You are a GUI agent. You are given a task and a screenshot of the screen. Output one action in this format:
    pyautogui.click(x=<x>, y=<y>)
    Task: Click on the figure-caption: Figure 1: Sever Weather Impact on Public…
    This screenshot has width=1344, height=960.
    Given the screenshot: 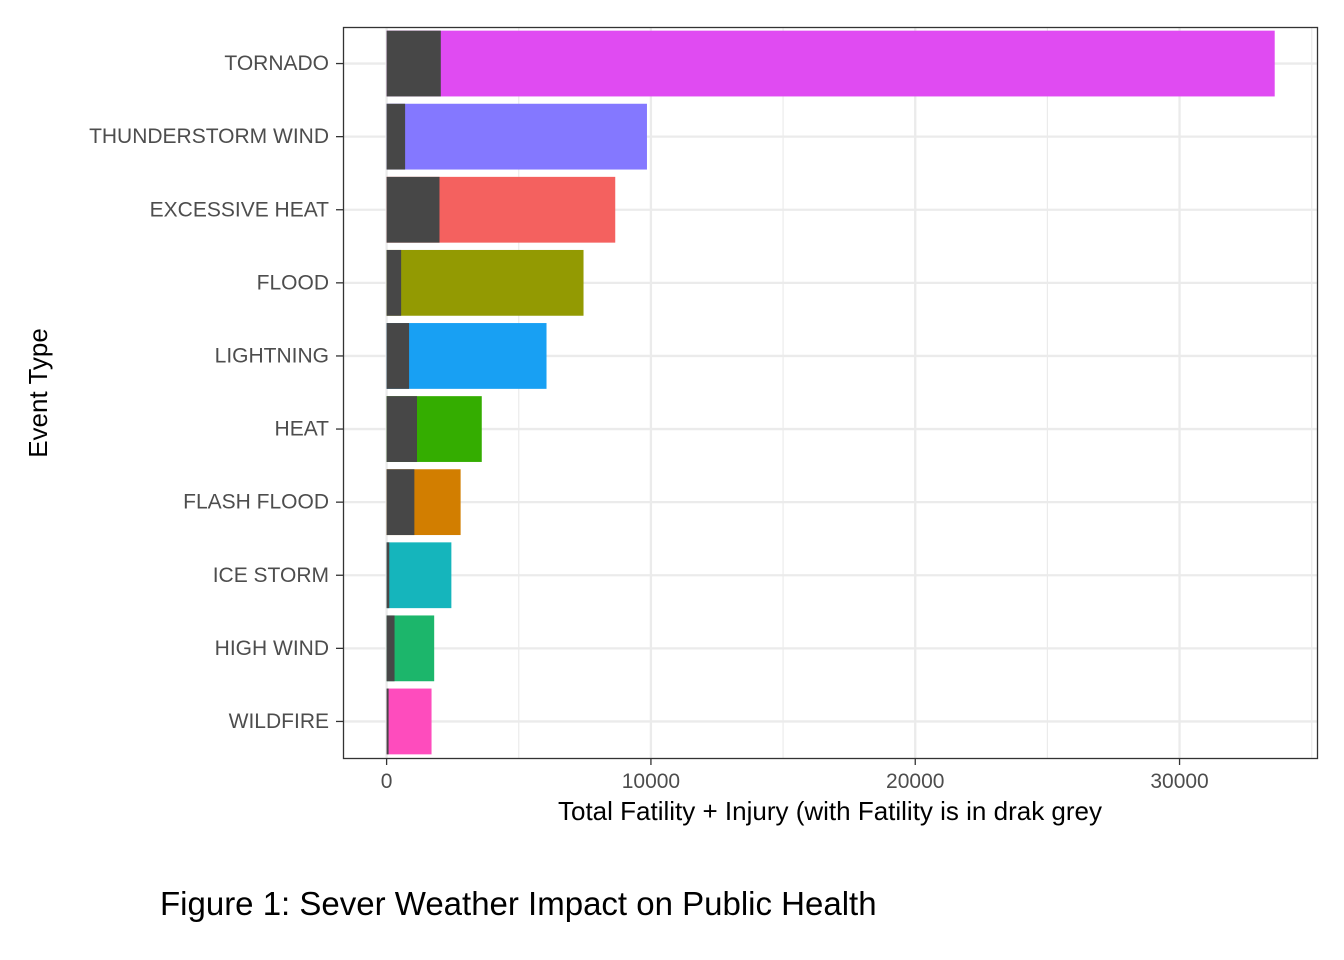 What is the action you would take?
    pyautogui.click(x=518, y=903)
    